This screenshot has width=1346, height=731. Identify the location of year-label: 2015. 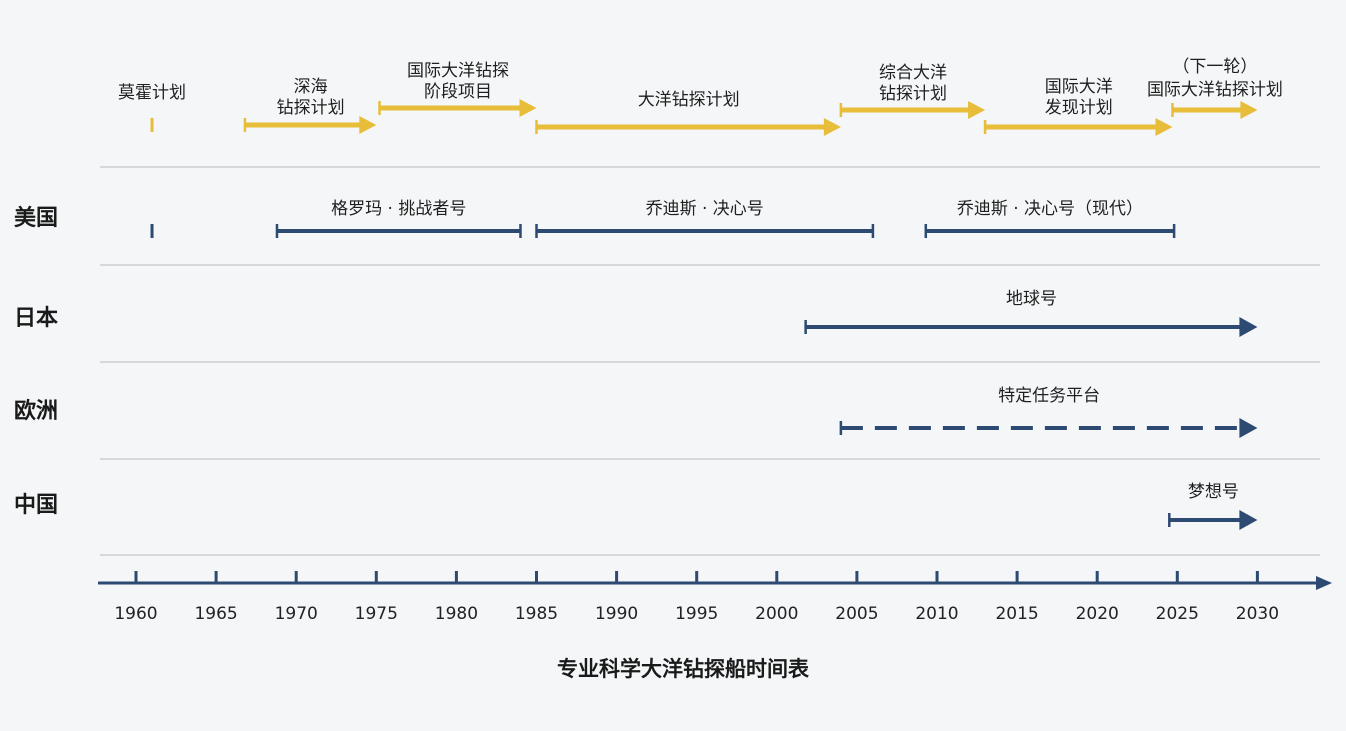
(1016, 614).